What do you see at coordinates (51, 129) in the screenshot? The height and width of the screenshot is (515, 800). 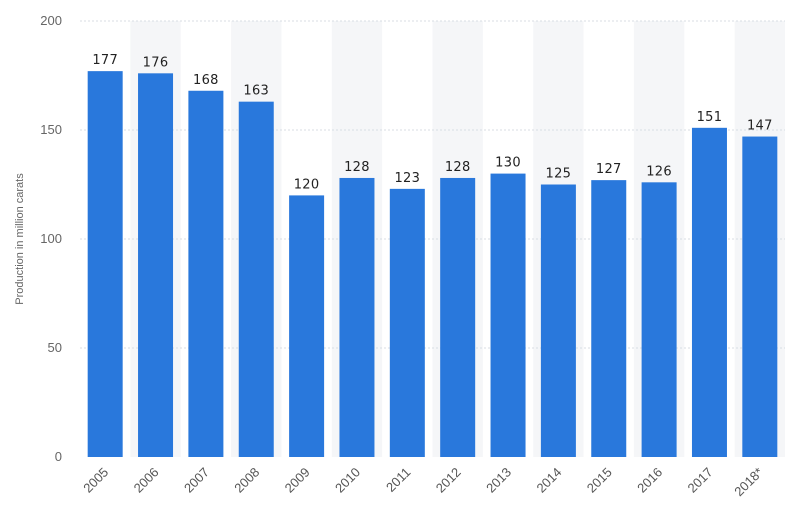 I see `y-tick-label: 150` at bounding box center [51, 129].